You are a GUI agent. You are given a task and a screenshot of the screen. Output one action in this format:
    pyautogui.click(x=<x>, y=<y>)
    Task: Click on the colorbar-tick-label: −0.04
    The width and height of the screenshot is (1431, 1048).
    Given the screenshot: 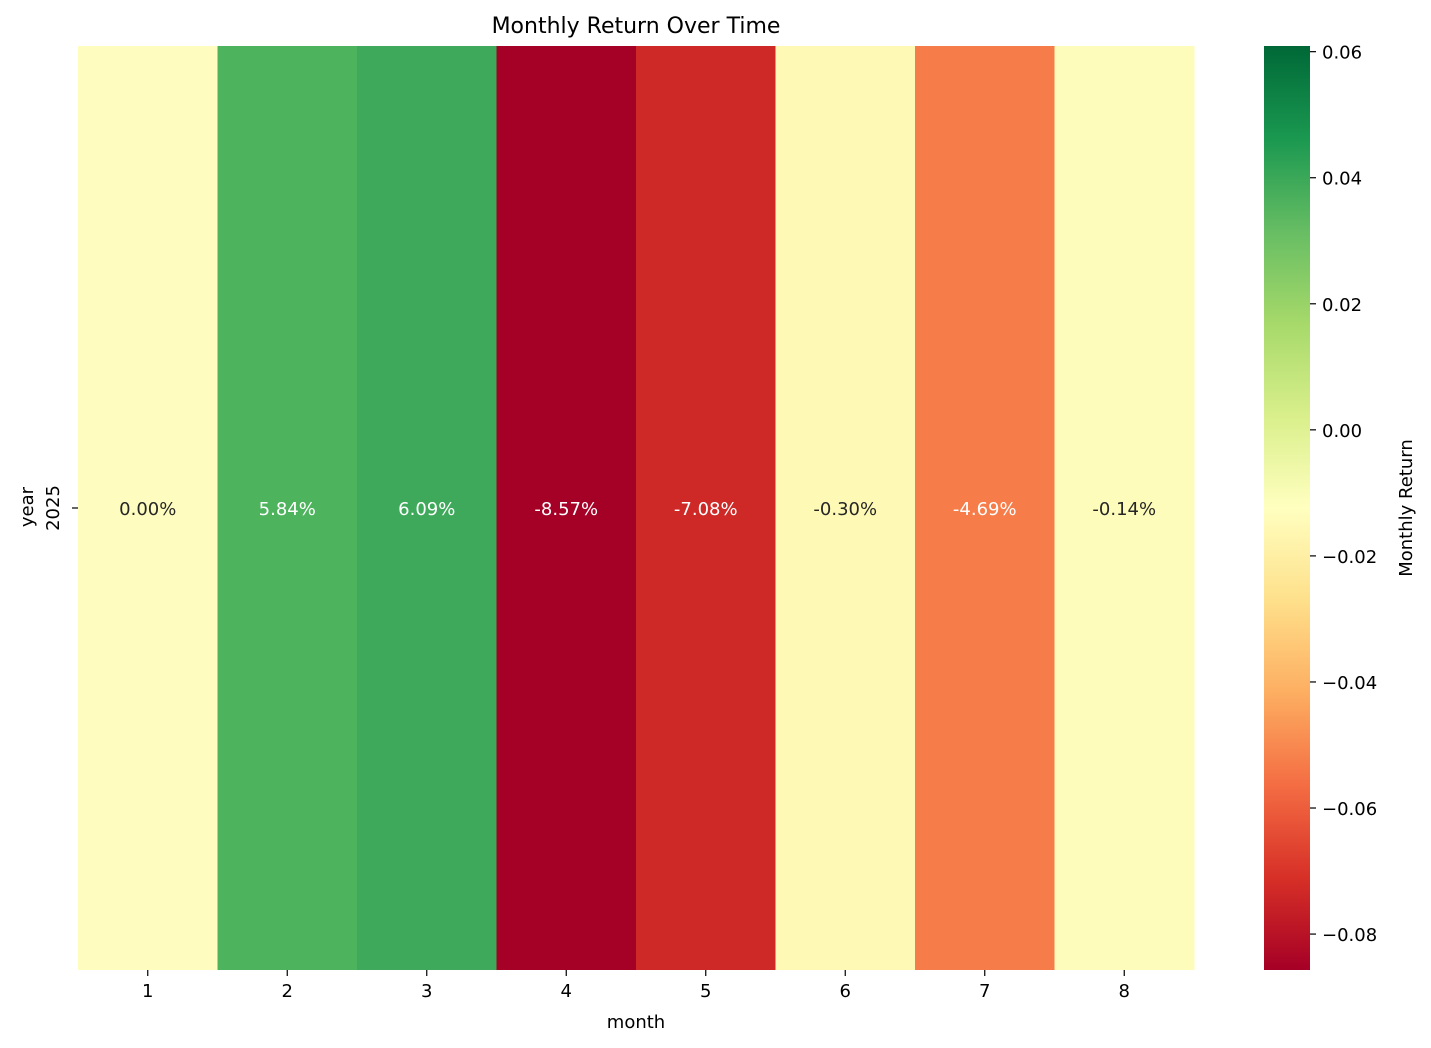 What is the action you would take?
    pyautogui.click(x=1349, y=683)
    